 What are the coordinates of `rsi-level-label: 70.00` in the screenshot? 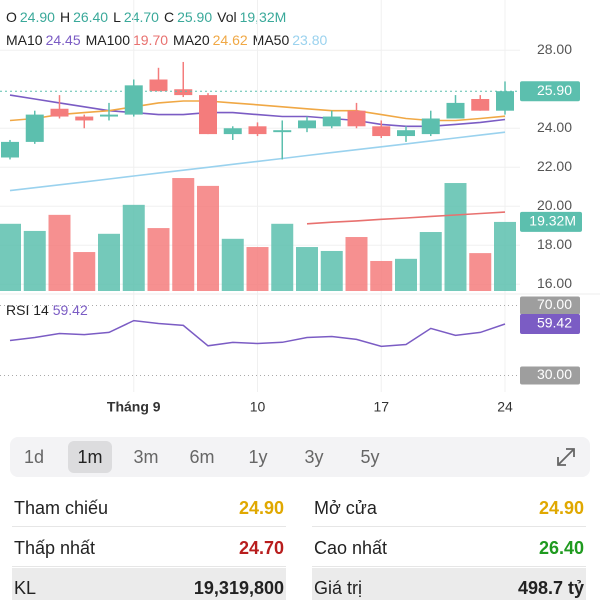 It's located at (554, 304).